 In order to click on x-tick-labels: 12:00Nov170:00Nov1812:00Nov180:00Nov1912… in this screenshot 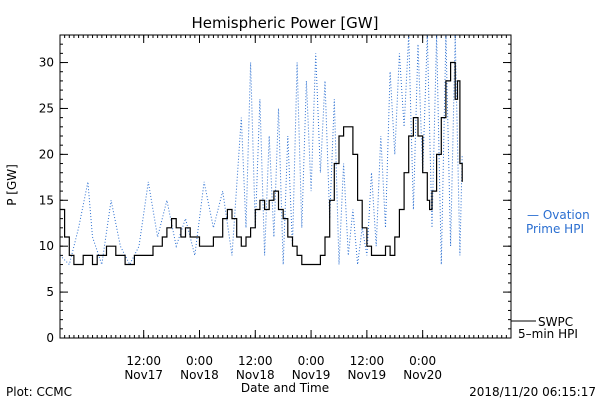, I will do `click(283, 368)`.